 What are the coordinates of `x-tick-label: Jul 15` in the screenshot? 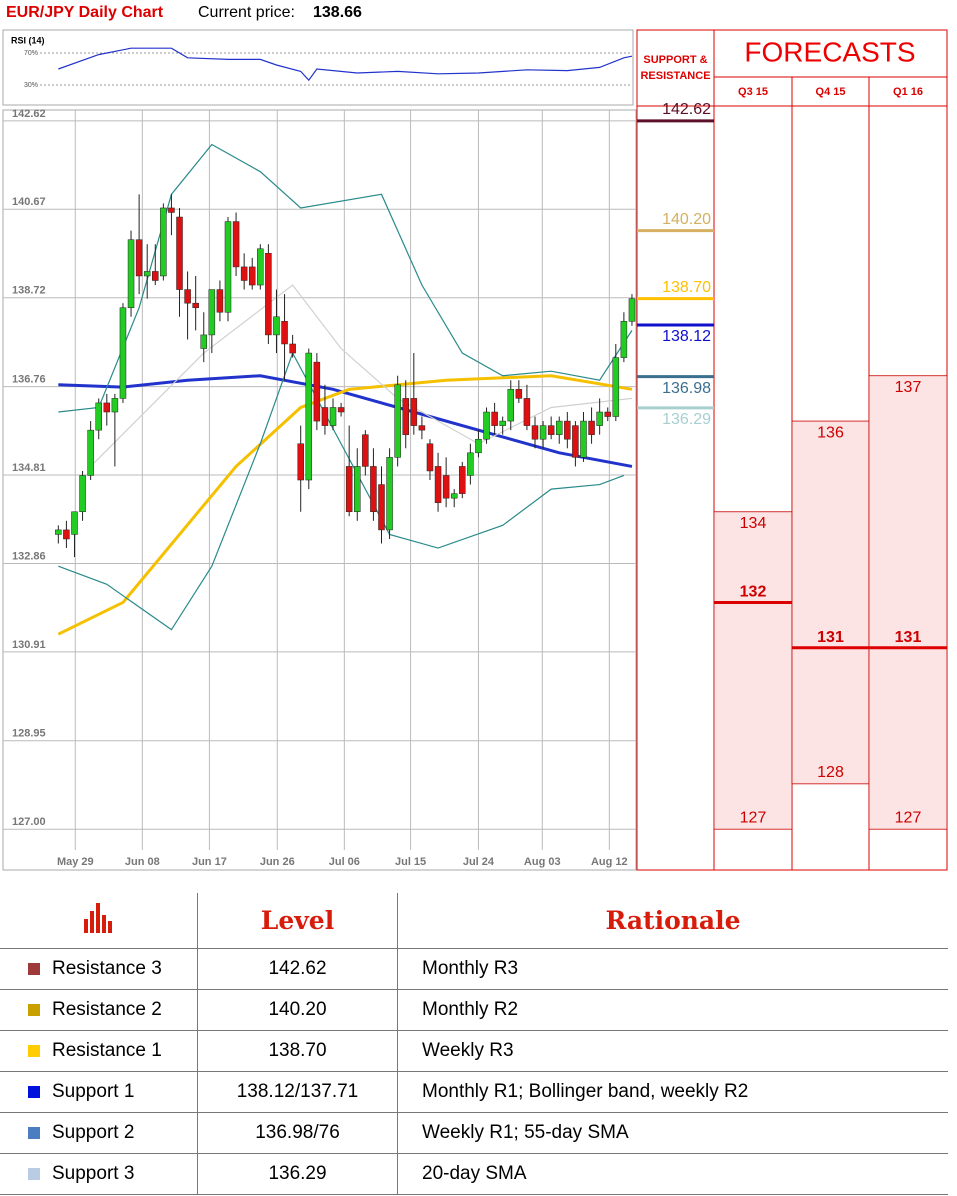 It's located at (410, 862).